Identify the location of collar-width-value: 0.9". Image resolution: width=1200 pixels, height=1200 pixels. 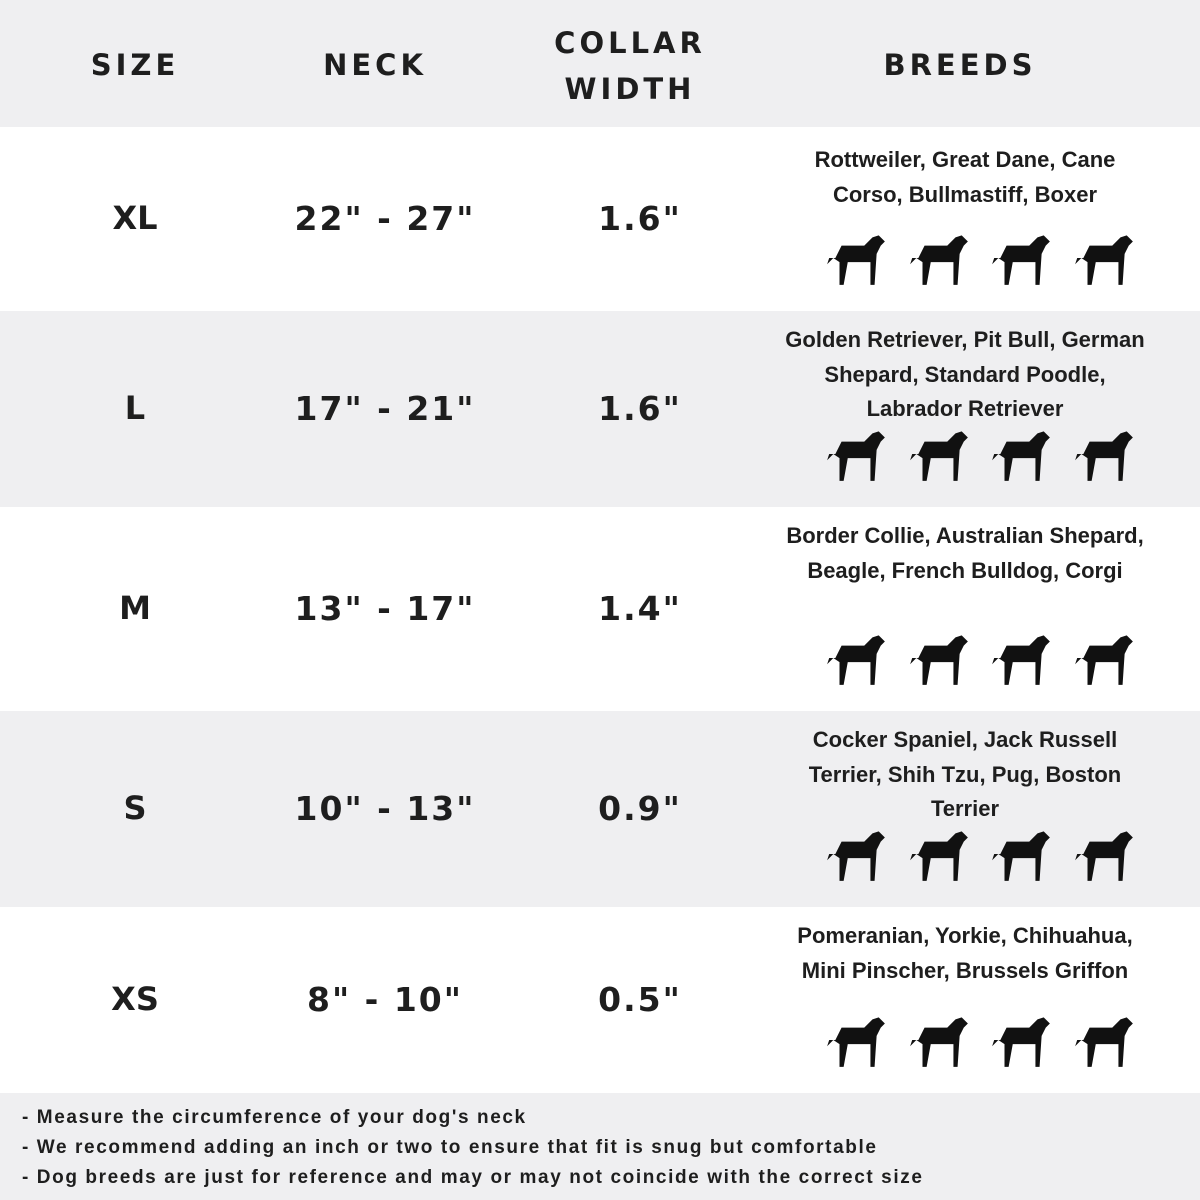
(640, 808).